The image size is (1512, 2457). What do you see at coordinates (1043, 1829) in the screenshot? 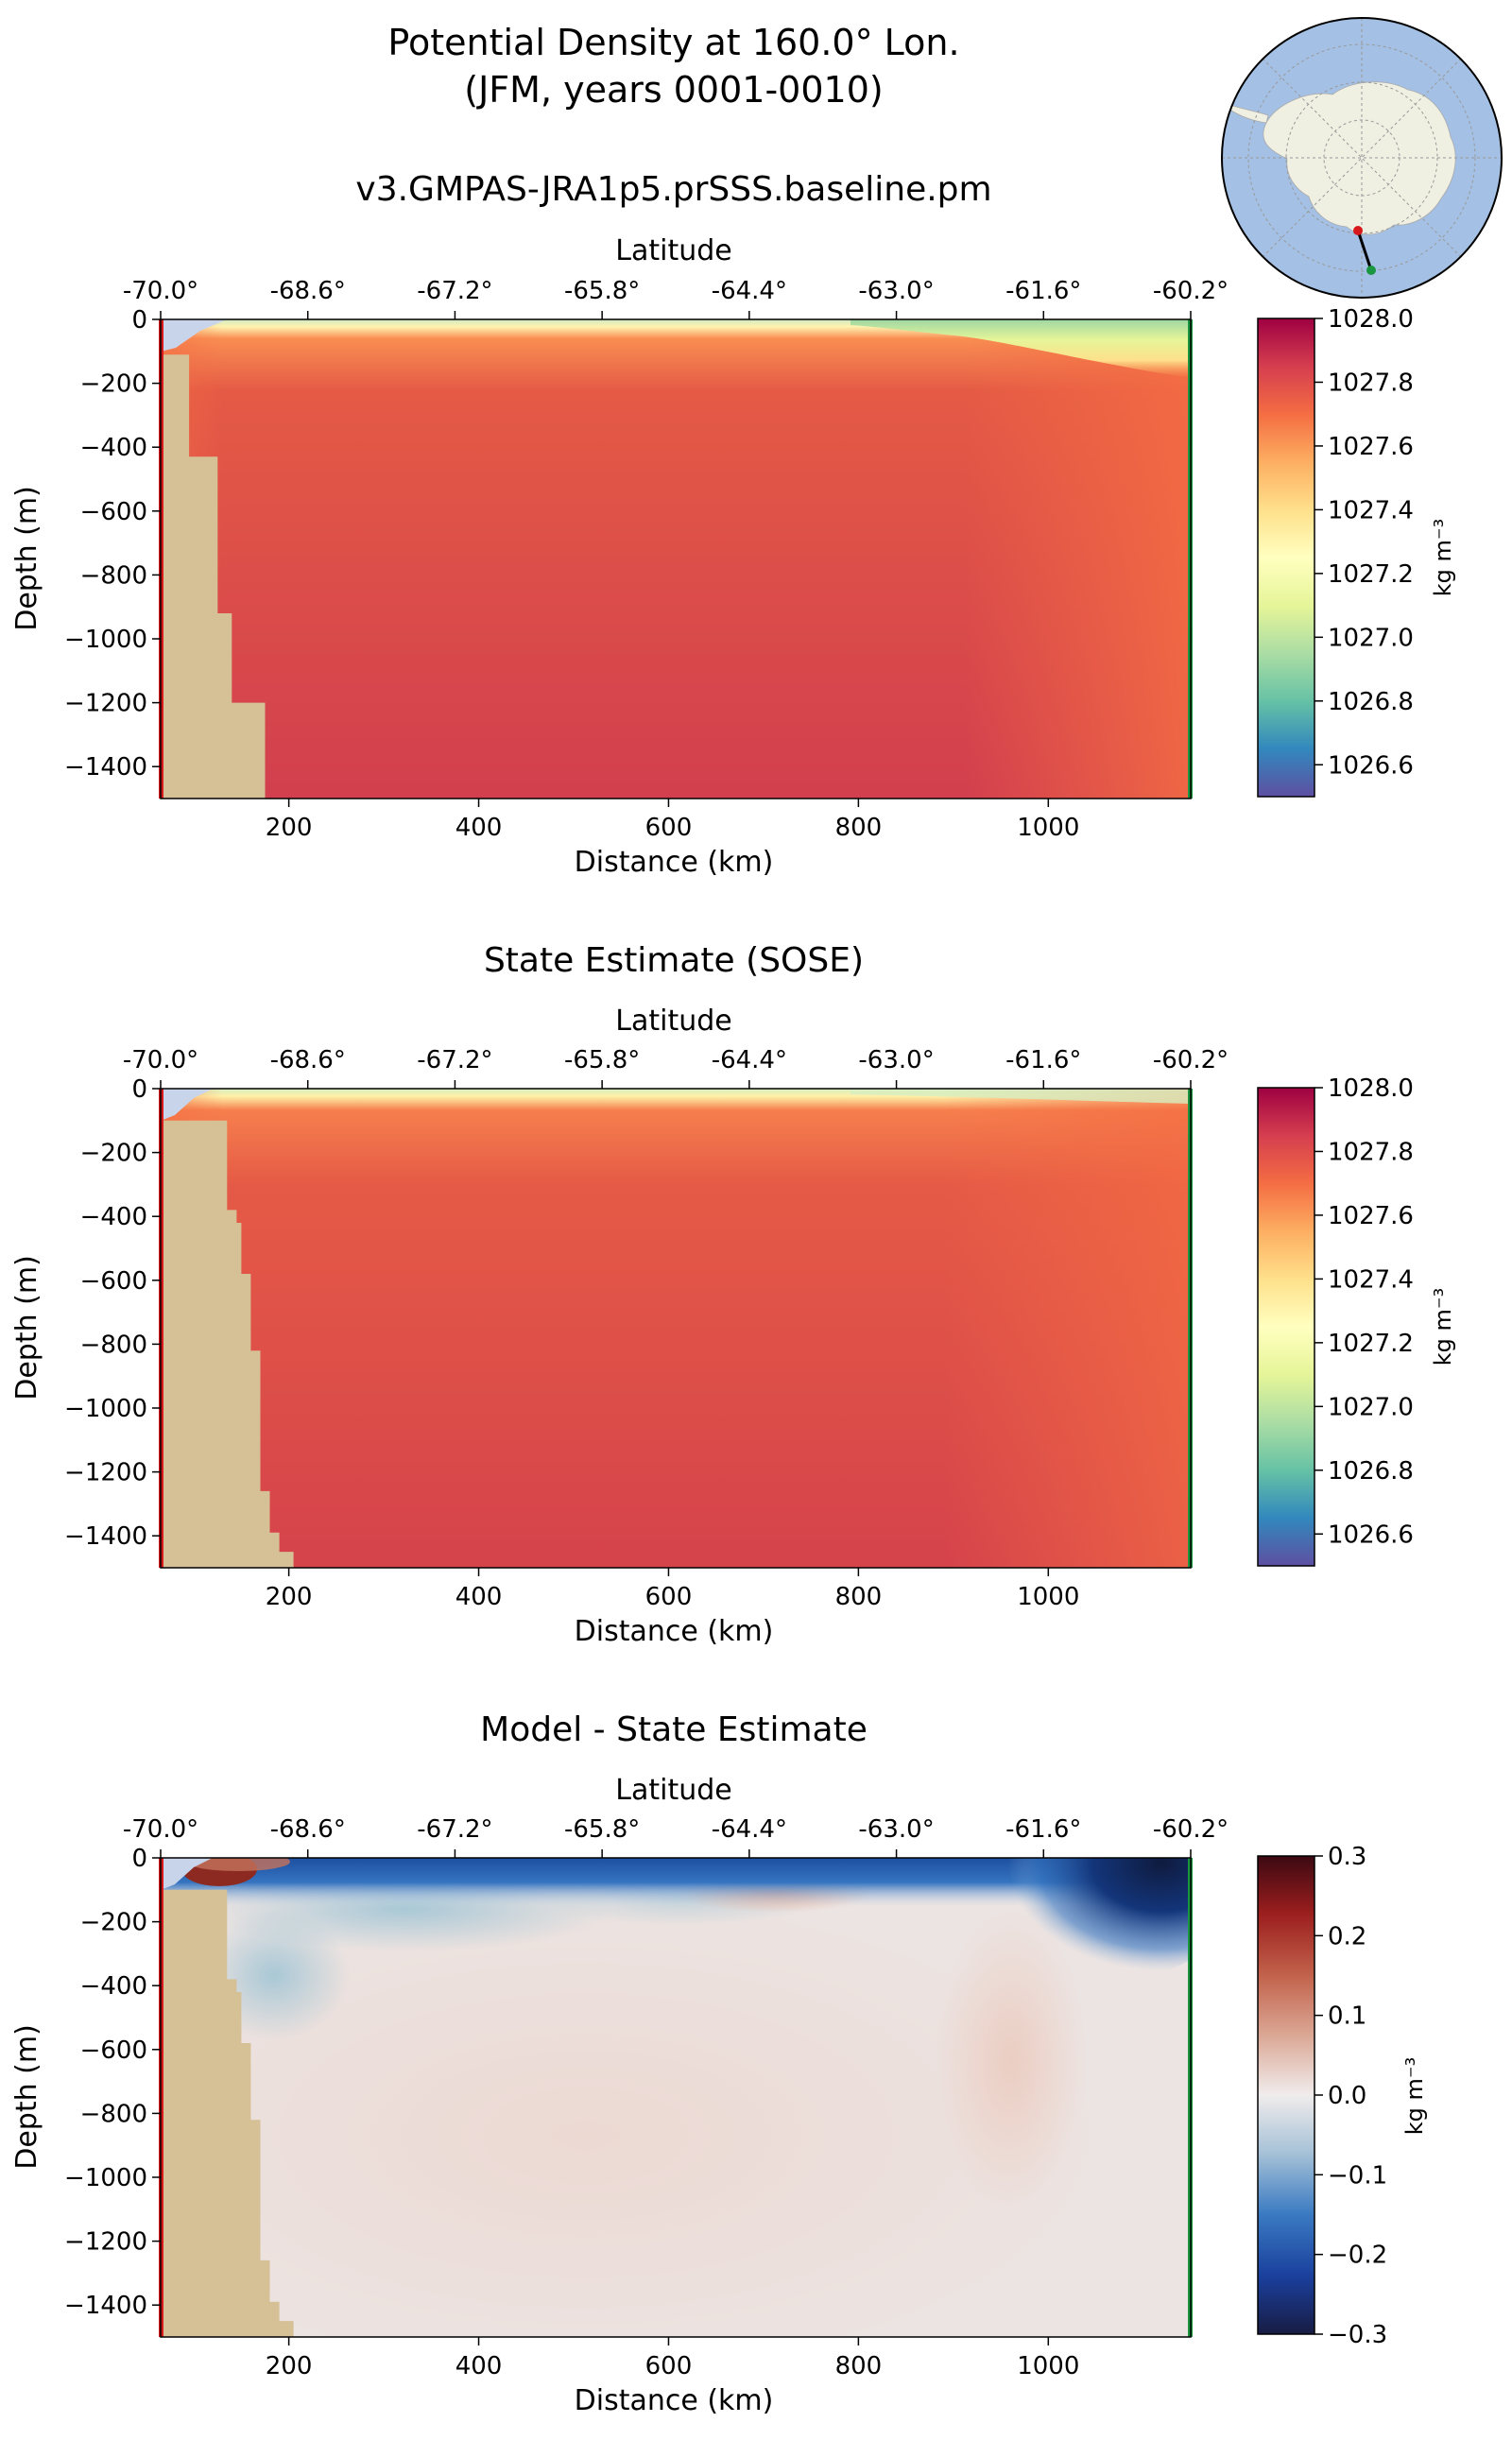
I see `lat-tick-label: -61.6°` at bounding box center [1043, 1829].